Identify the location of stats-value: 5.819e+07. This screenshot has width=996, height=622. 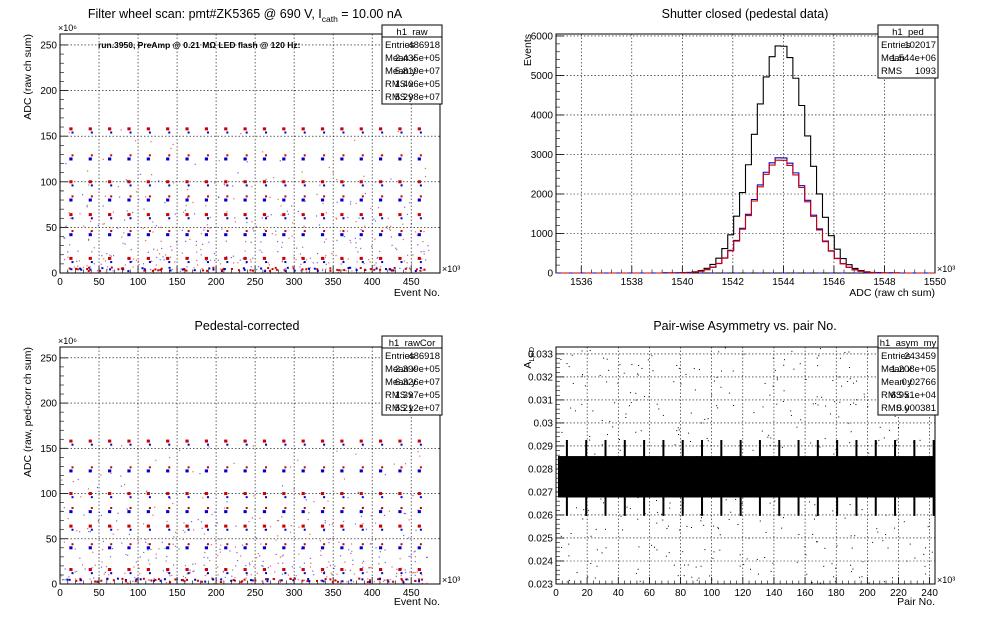
(417, 71).